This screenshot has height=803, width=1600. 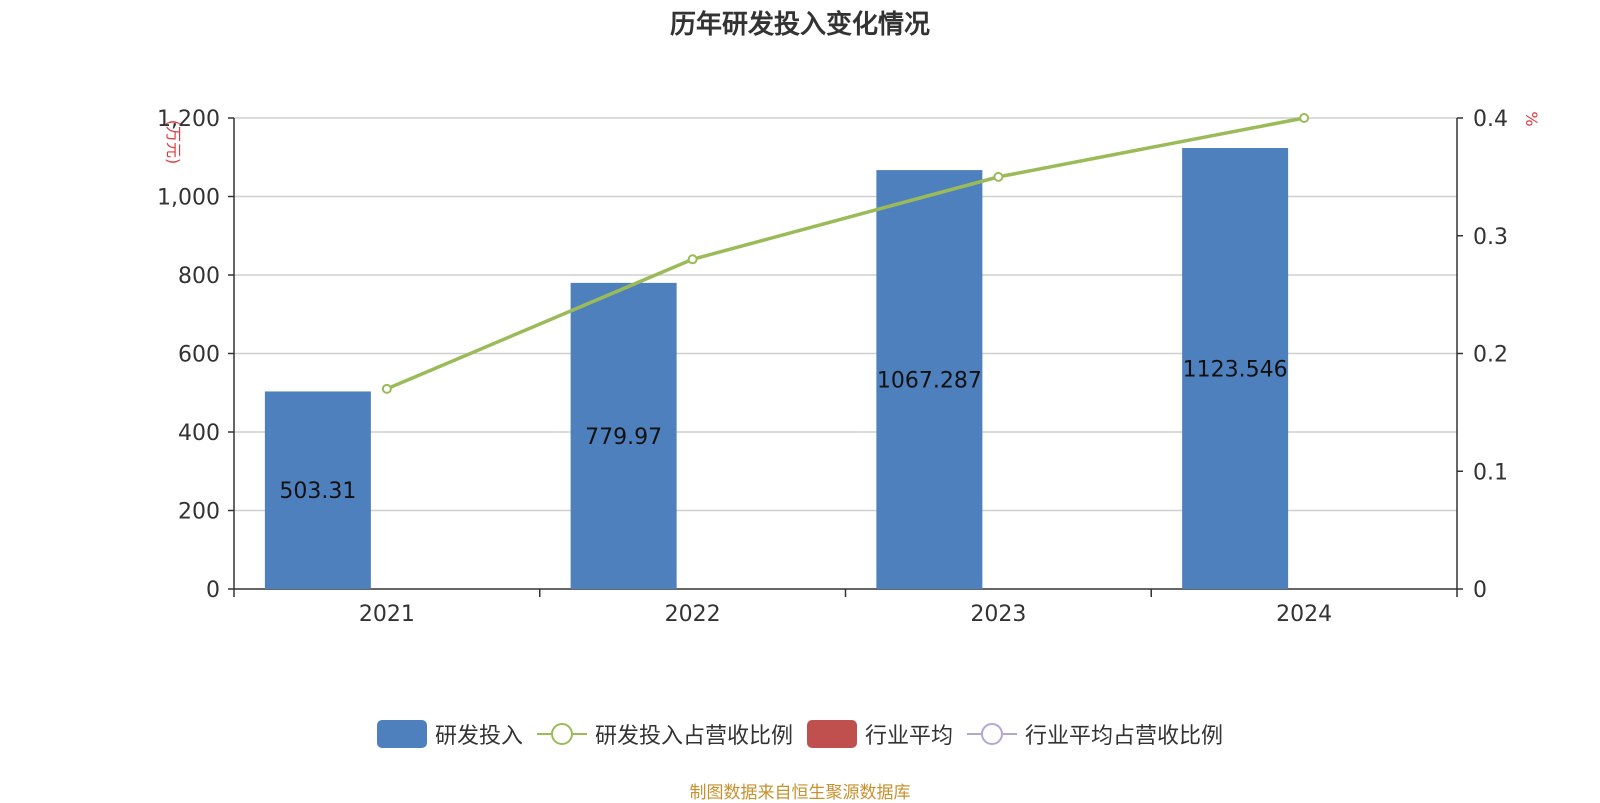 What do you see at coordinates (387, 614) in the screenshot?
I see `x-tick-label: 2021` at bounding box center [387, 614].